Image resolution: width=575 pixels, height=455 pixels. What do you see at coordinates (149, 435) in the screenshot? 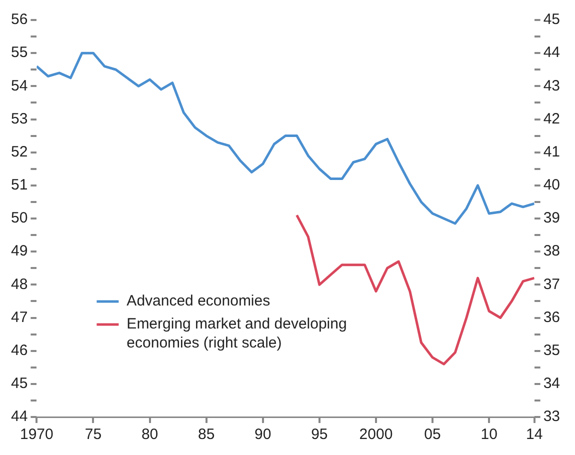
I see `x-tick-label: 80` at bounding box center [149, 435].